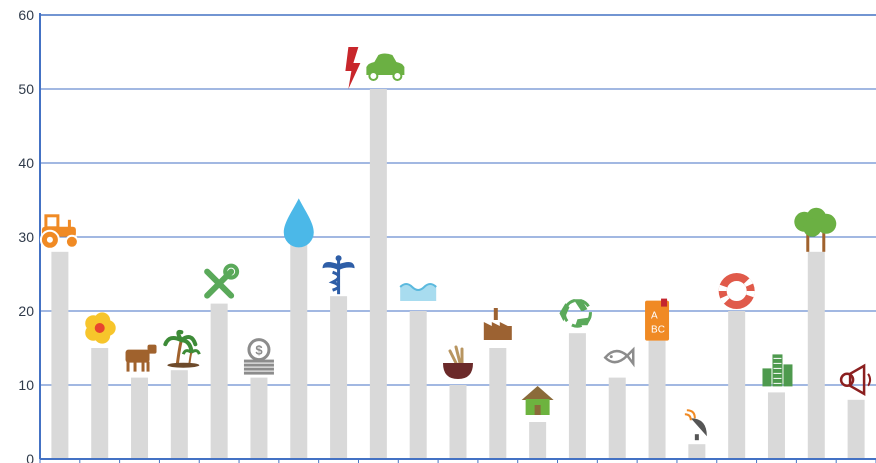  I want to click on y-tick-label: 50, so click(26, 89).